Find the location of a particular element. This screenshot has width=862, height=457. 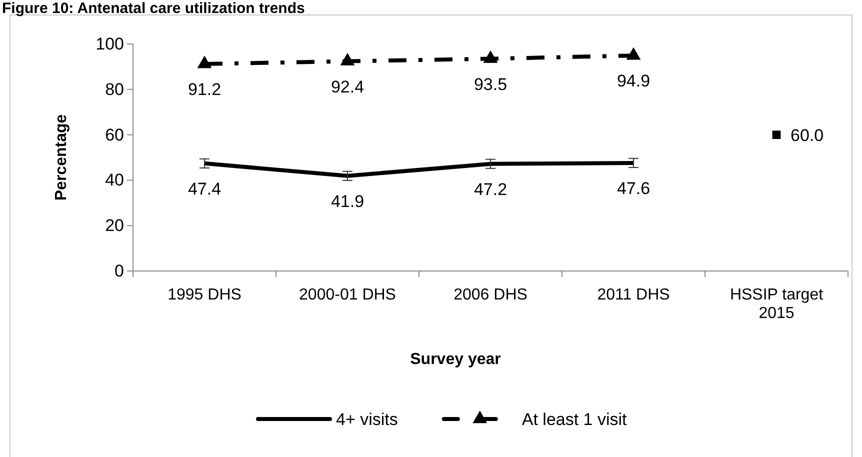

y-tick-label: 100 is located at coordinates (110, 44).